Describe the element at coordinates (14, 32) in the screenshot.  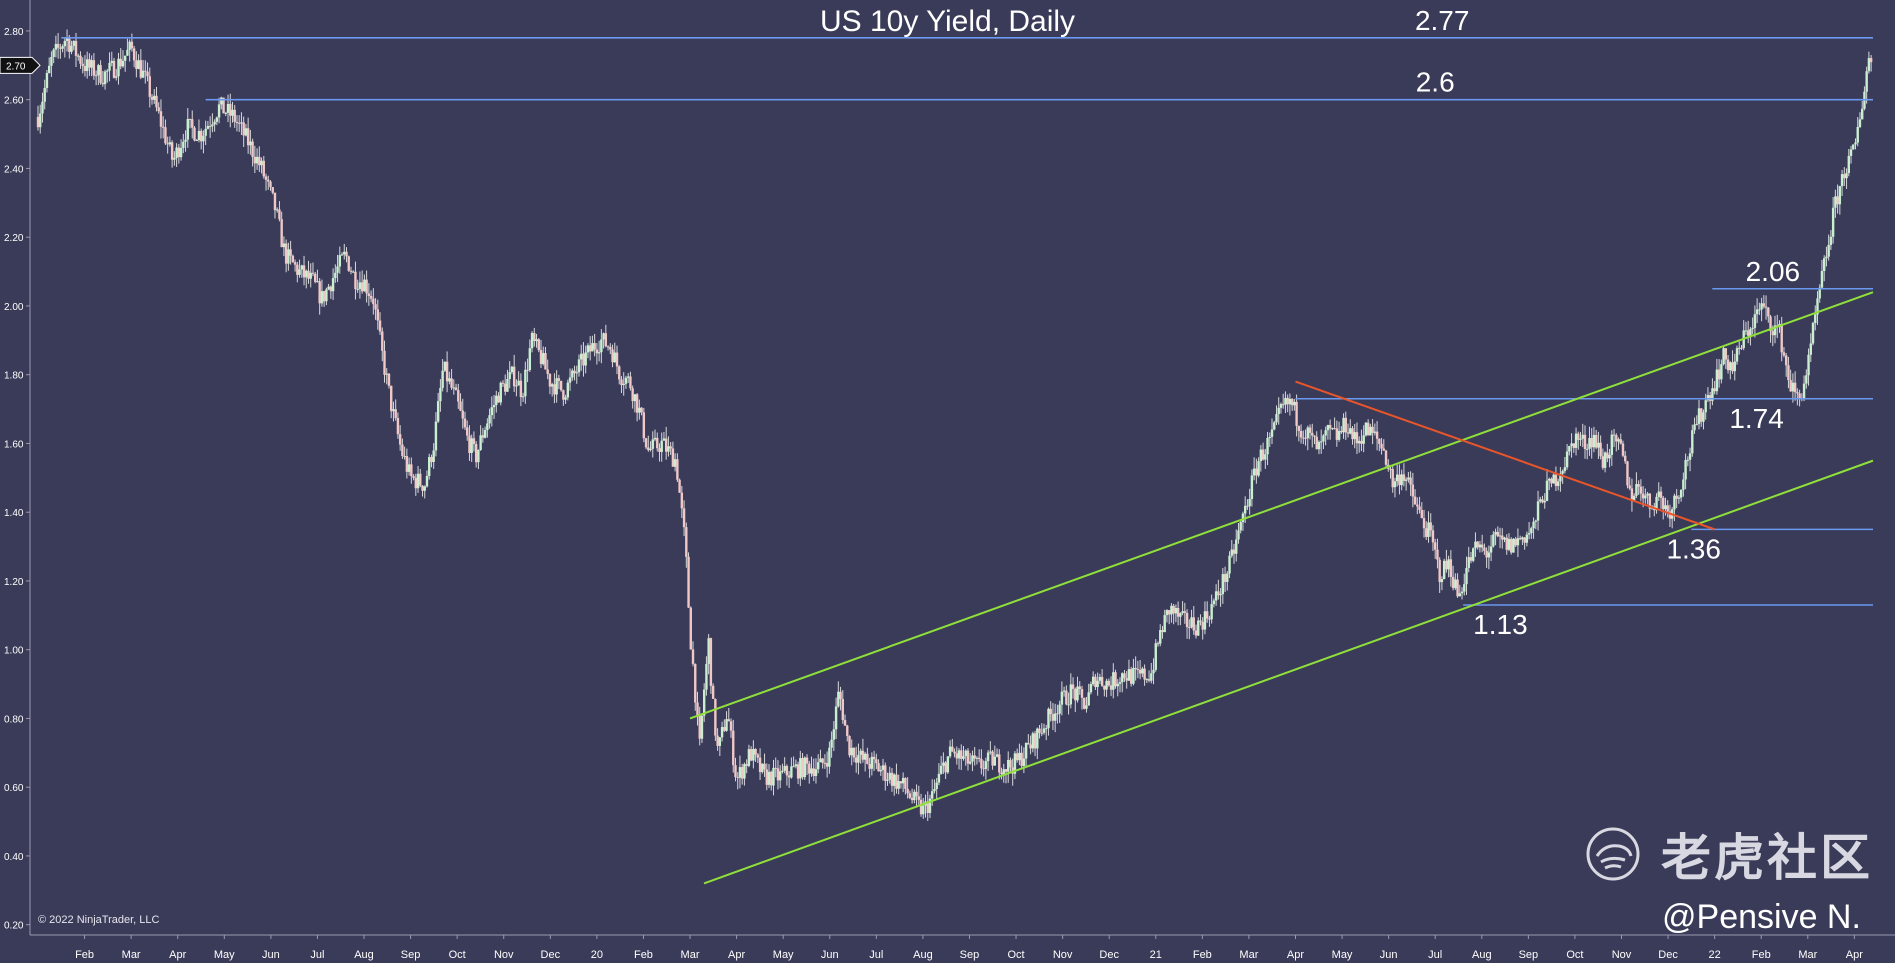
I see `y-tick-label: 2.80` at that location.